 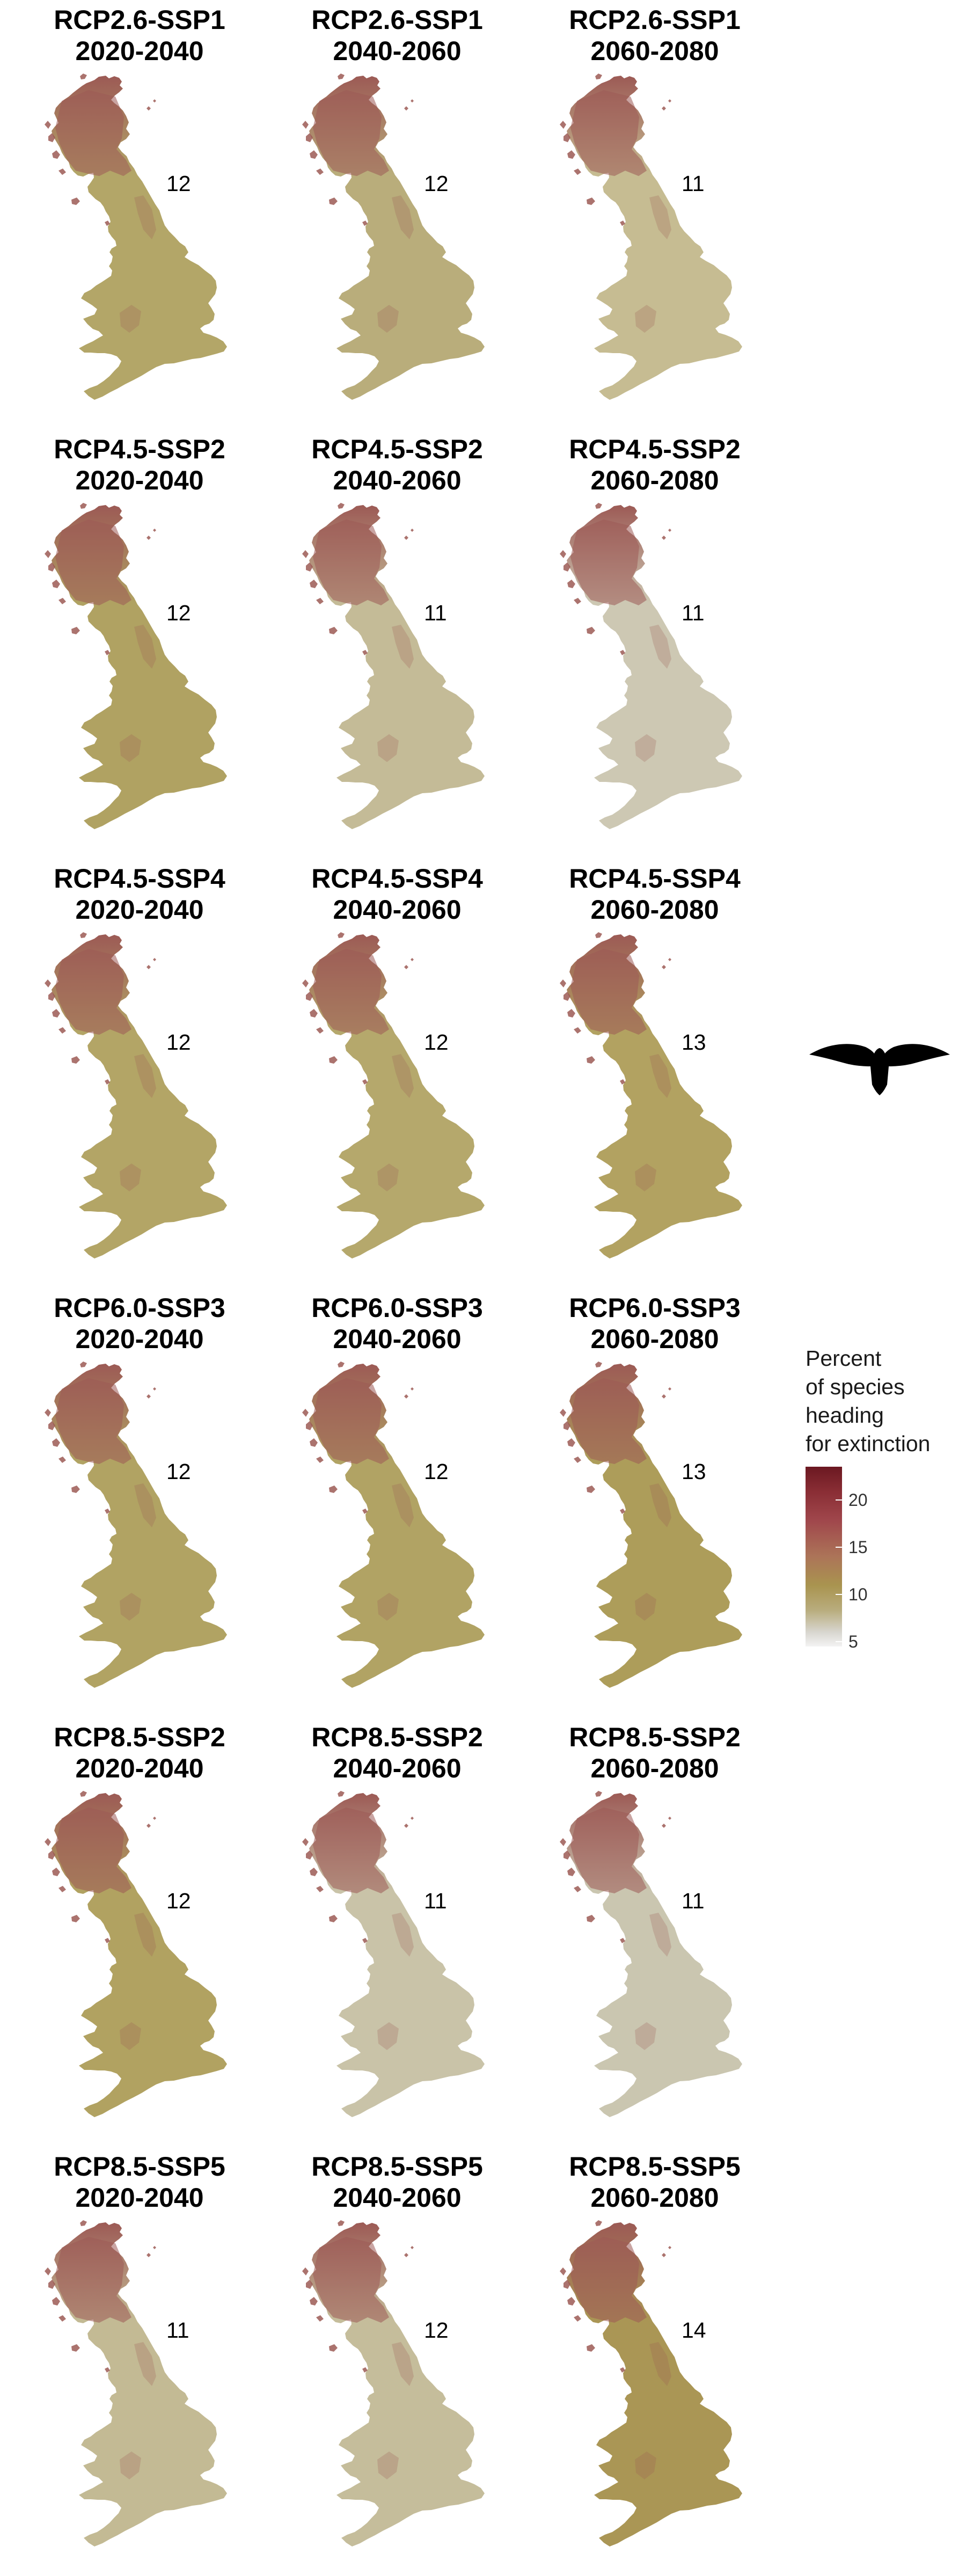 I want to click on map-panel: RCP4.5-SSP2 2040-2060 11, so click(x=397, y=644).